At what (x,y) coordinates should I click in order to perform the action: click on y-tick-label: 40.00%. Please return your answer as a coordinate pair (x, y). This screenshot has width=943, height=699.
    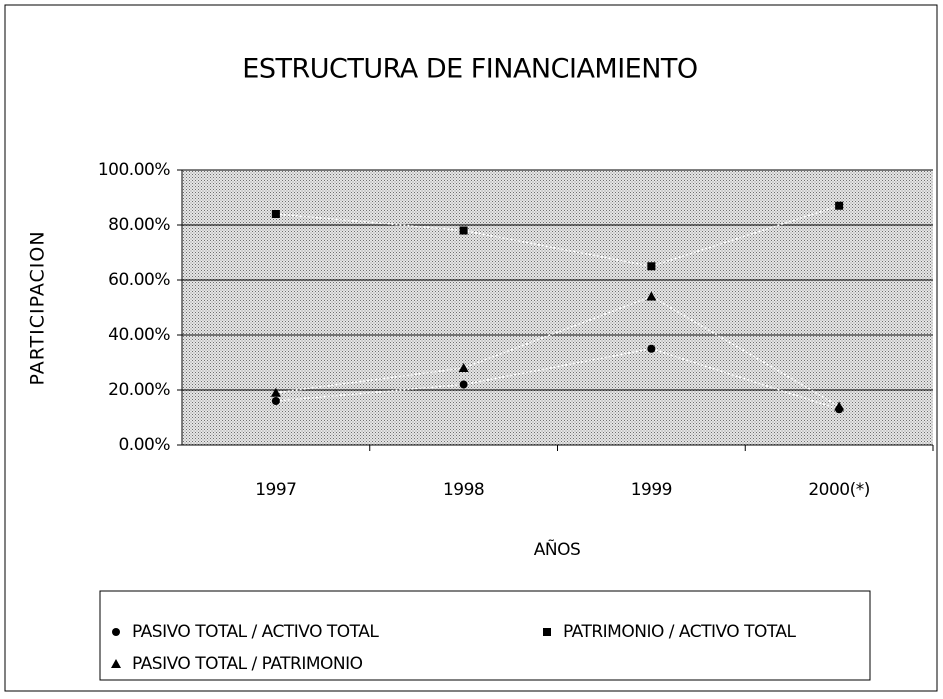
    Looking at the image, I should click on (139, 335).